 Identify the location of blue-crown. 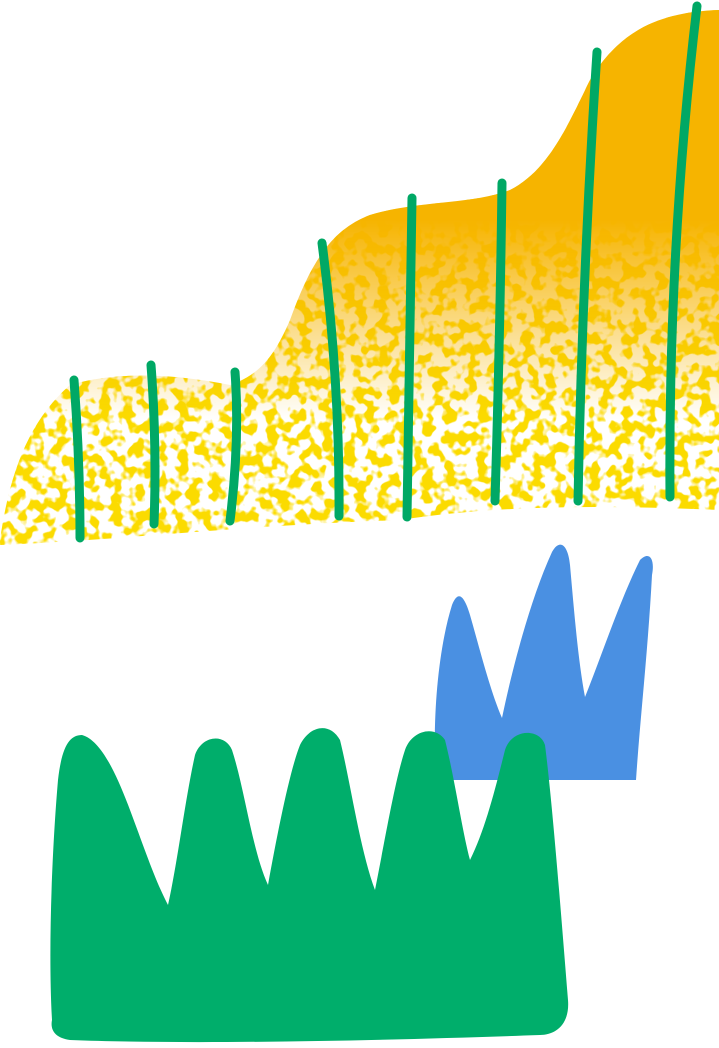
(543, 662).